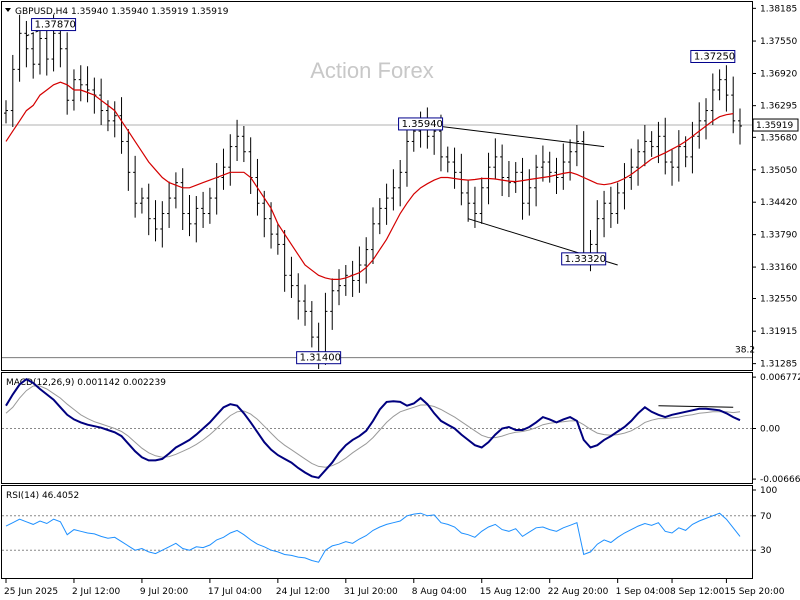  Describe the element at coordinates (96, 592) in the screenshot. I see `time-axis-label: 2 Jul 12:00` at that location.